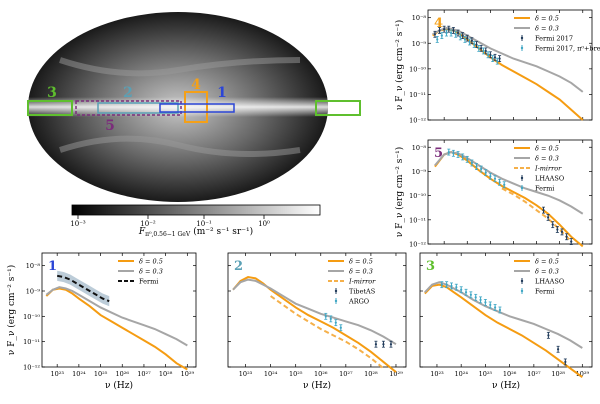 This screenshot has height=404, width=600. Describe the element at coordinates (362, 282) in the screenshot. I see `legend-label: I-mirror` at that location.